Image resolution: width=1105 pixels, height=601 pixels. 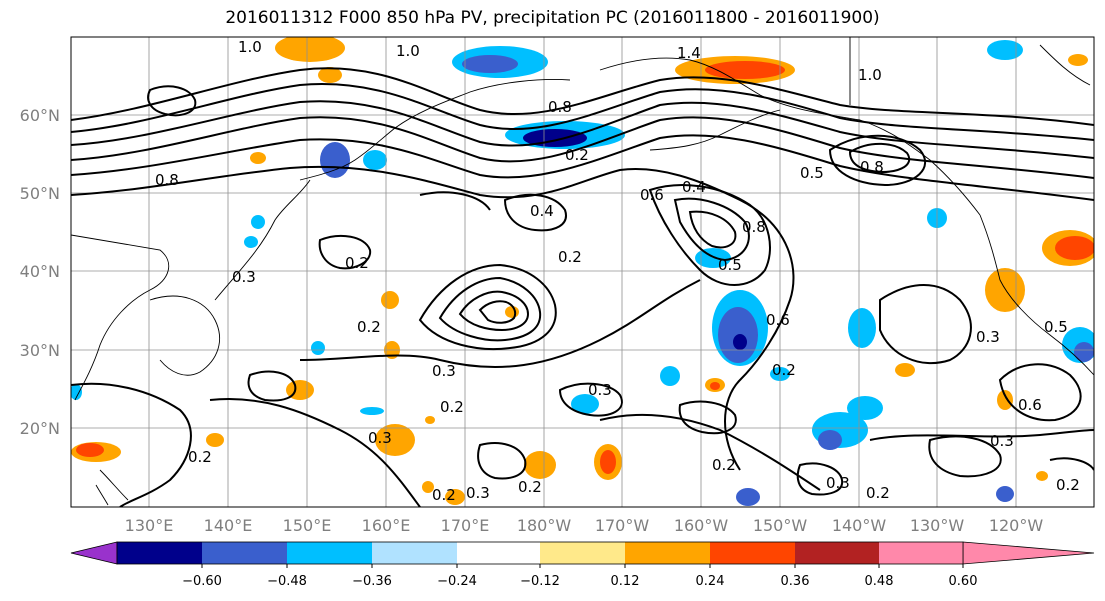 What do you see at coordinates (710, 581) in the screenshot?
I see `colorbar-tick-label: 0.24` at bounding box center [710, 581].